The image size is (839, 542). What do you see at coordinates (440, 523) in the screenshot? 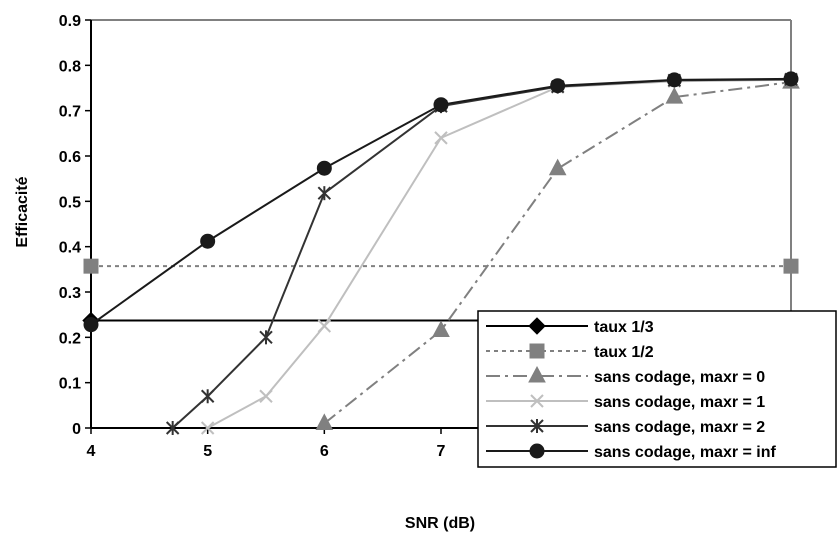
I see `x-axis-title: SNR (dB)` at bounding box center [440, 523].